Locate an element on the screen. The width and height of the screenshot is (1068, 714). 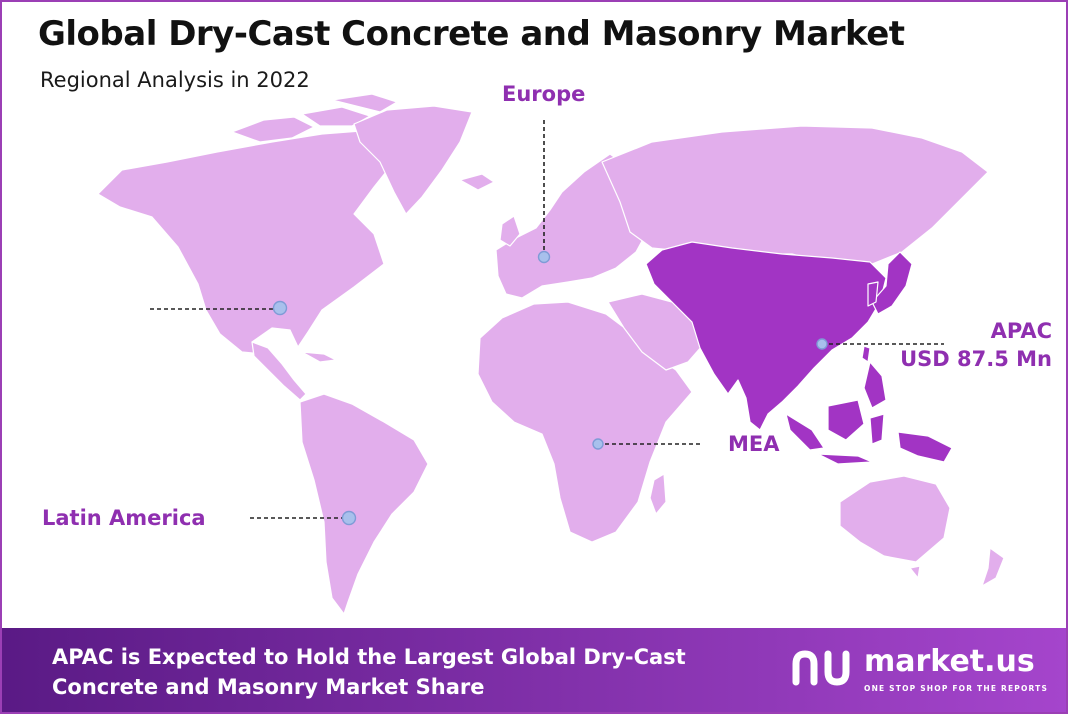
new-guinea-region is located at coordinates (925, 447).